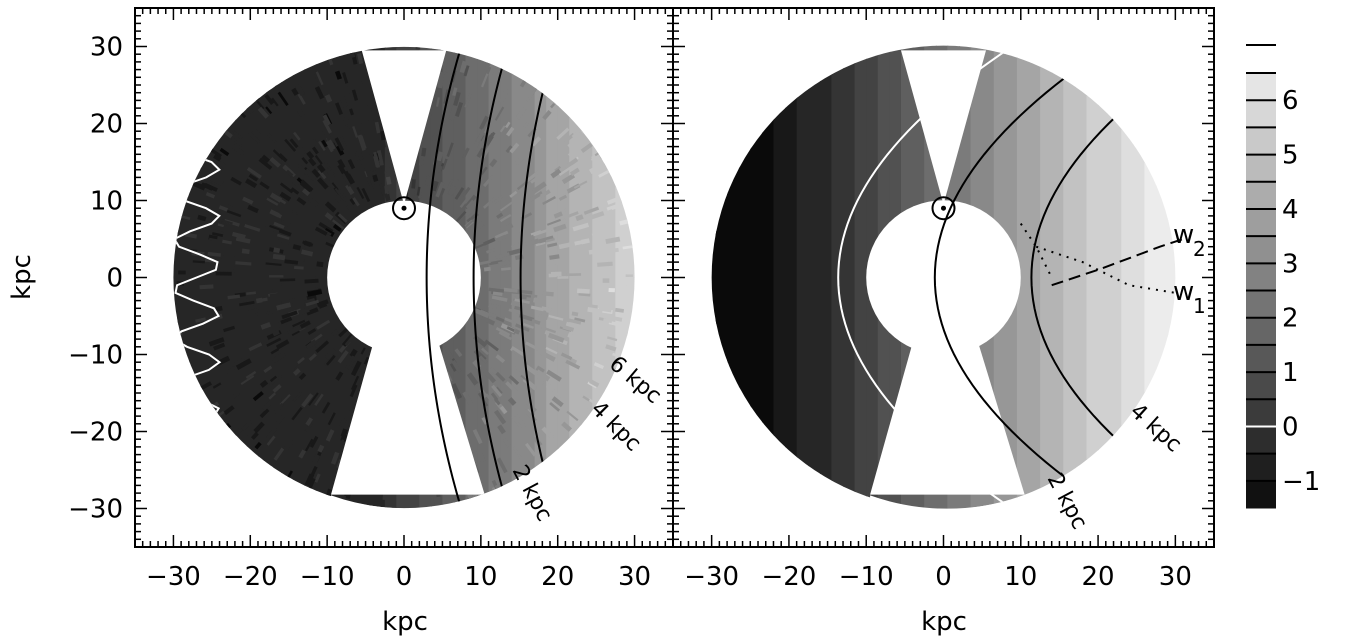 The height and width of the screenshot is (640, 1362). What do you see at coordinates (943, 577) in the screenshot?
I see `right-x-tick-label: 0` at bounding box center [943, 577].